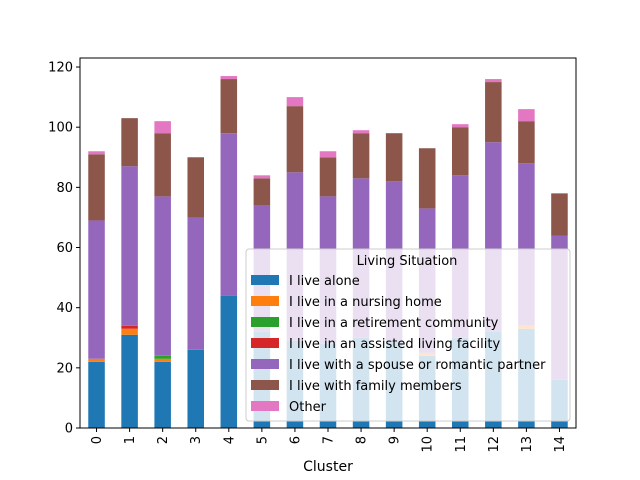 This screenshot has height=480, width=640. I want to click on x-axis: 0 1 2 3 4 5 6 7 8 9 10 11 12 13 14, so click(329, 440).